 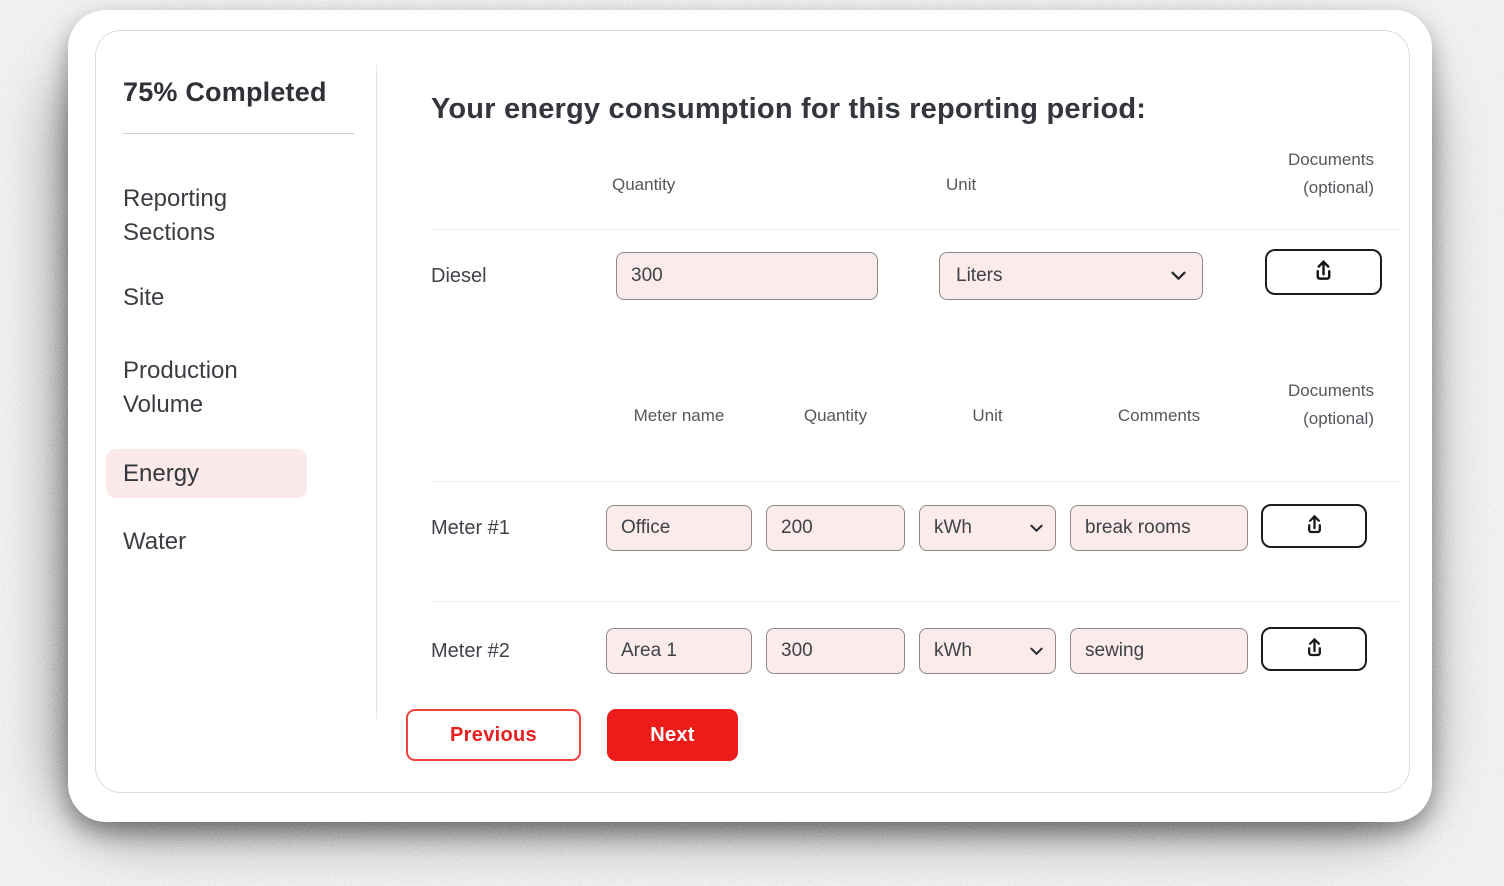 What do you see at coordinates (144, 297) in the screenshot?
I see `sidebar-item-site: Site` at bounding box center [144, 297].